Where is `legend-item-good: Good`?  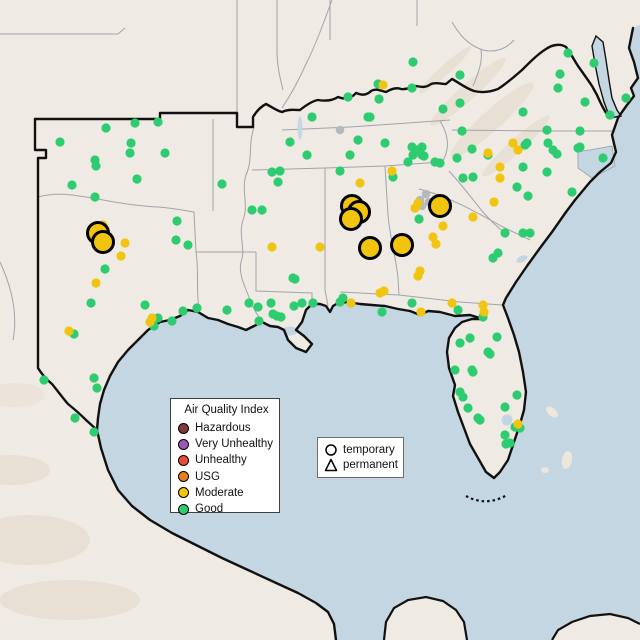 legend-item-good: Good is located at coordinates (226, 509).